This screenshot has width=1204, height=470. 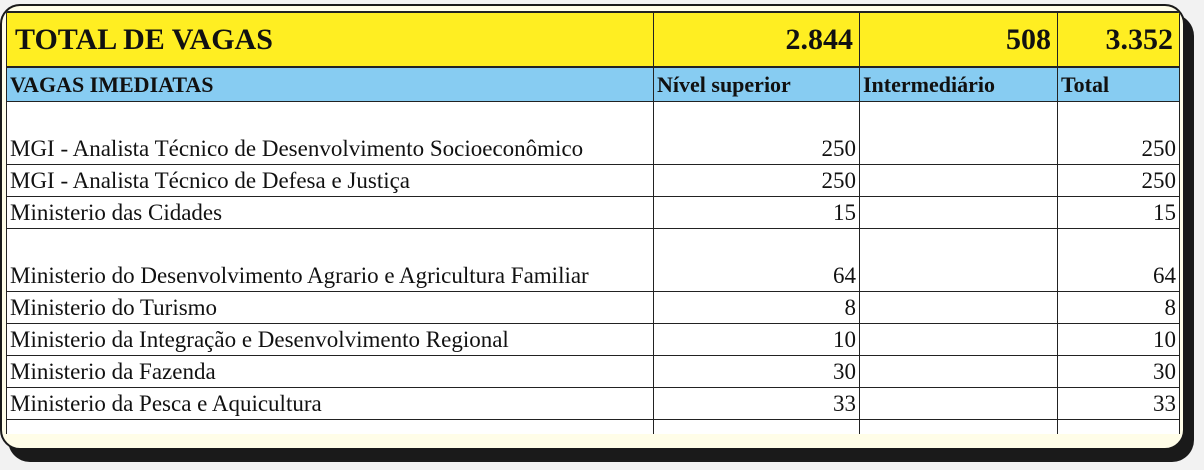 What do you see at coordinates (756, 371) in the screenshot?
I see `row-superior: 30` at bounding box center [756, 371].